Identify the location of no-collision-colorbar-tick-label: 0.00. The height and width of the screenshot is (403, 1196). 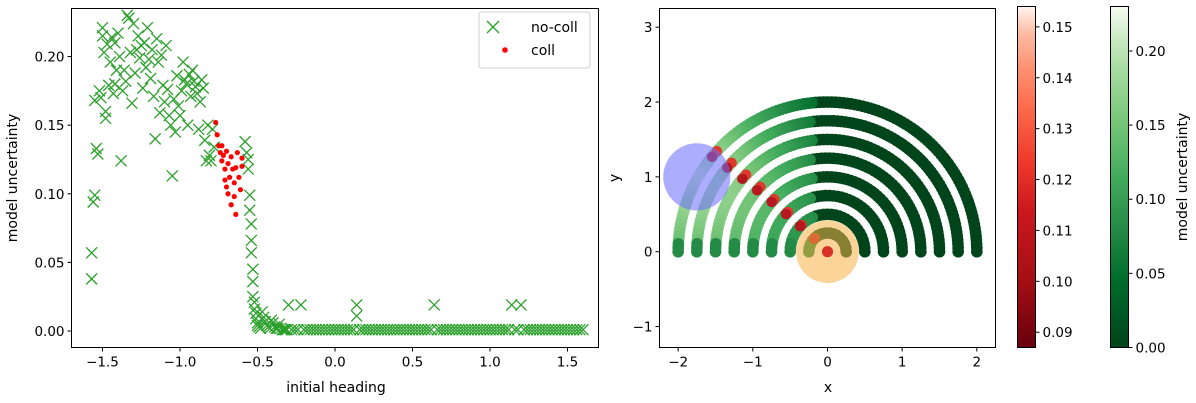
(1151, 349).